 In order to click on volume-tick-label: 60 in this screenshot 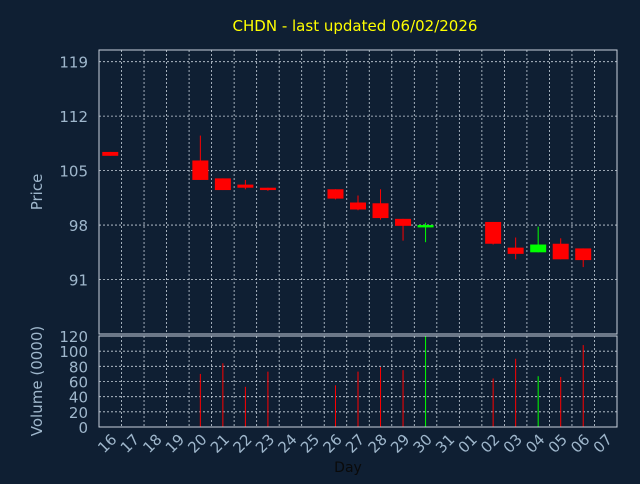, I will do `click(78, 383)`.